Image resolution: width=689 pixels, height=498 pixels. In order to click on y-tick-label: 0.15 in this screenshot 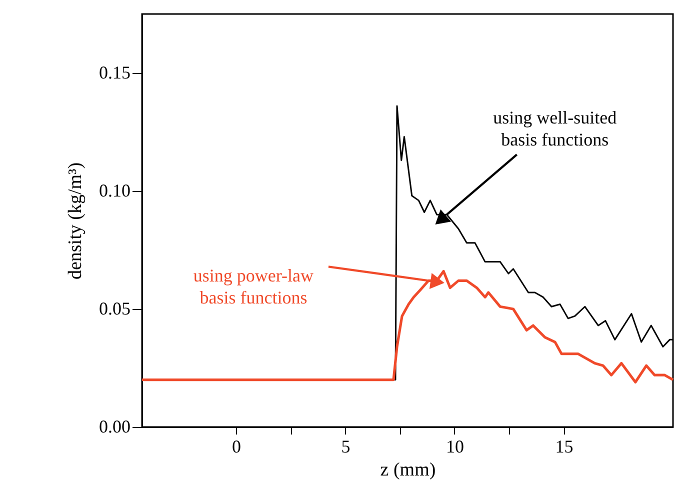, I will do `click(114, 72)`.